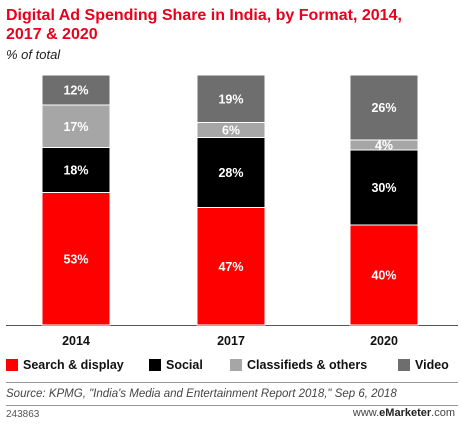  What do you see at coordinates (73, 365) in the screenshot?
I see `legend-label-search-display: Search & display` at bounding box center [73, 365].